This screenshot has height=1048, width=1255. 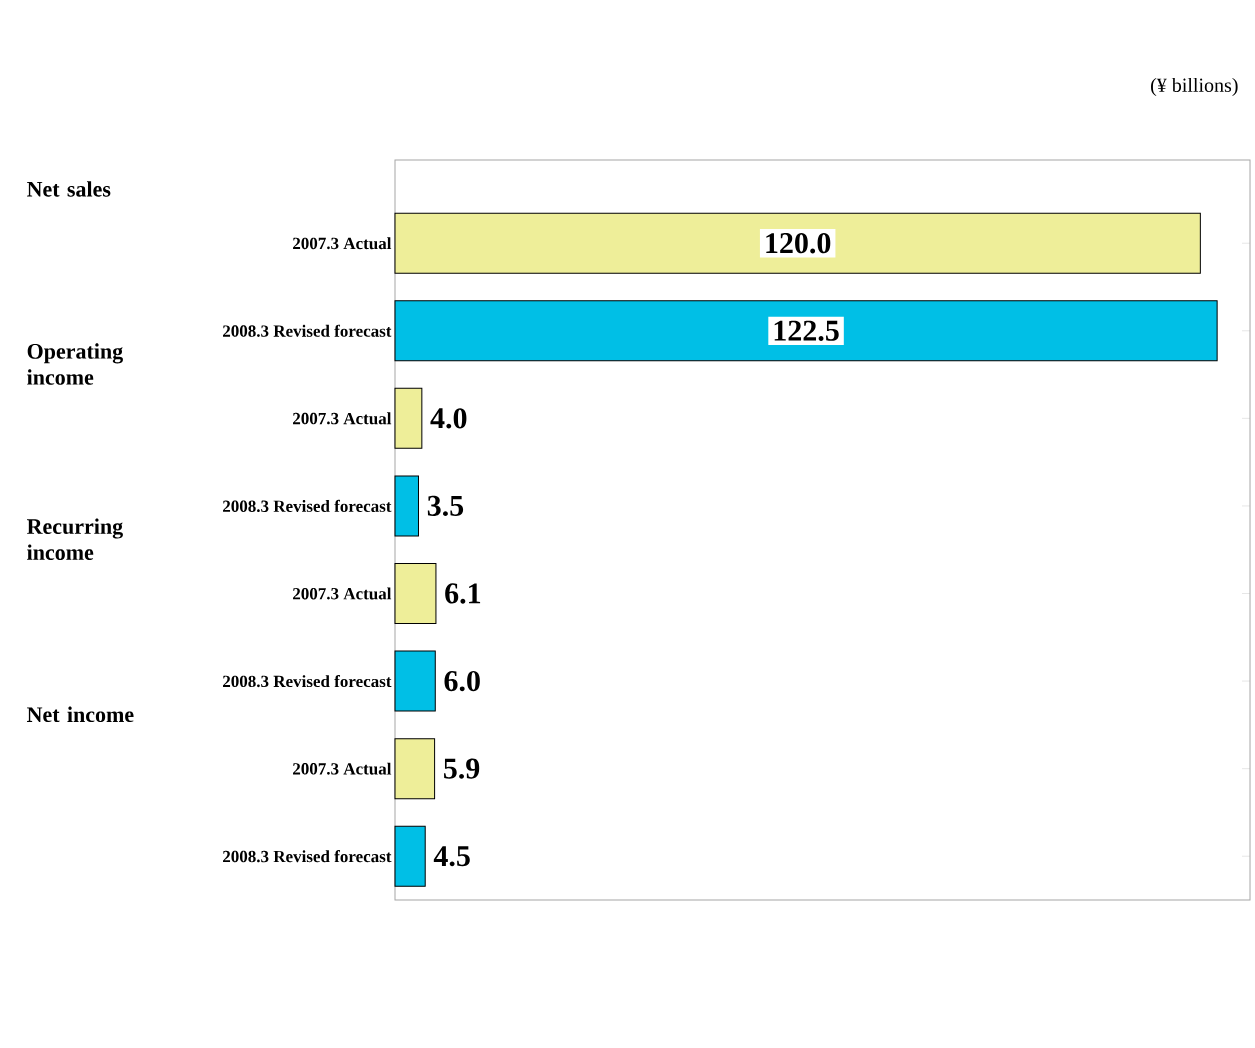 What do you see at coordinates (1194, 87) in the screenshot?
I see `text: (¥ billions)` at bounding box center [1194, 87].